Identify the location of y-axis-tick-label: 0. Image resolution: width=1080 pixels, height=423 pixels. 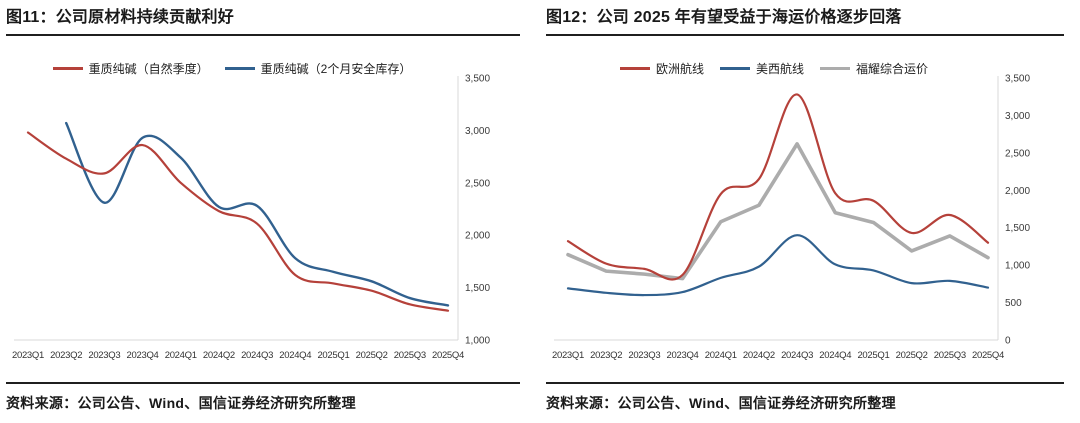
(1008, 341).